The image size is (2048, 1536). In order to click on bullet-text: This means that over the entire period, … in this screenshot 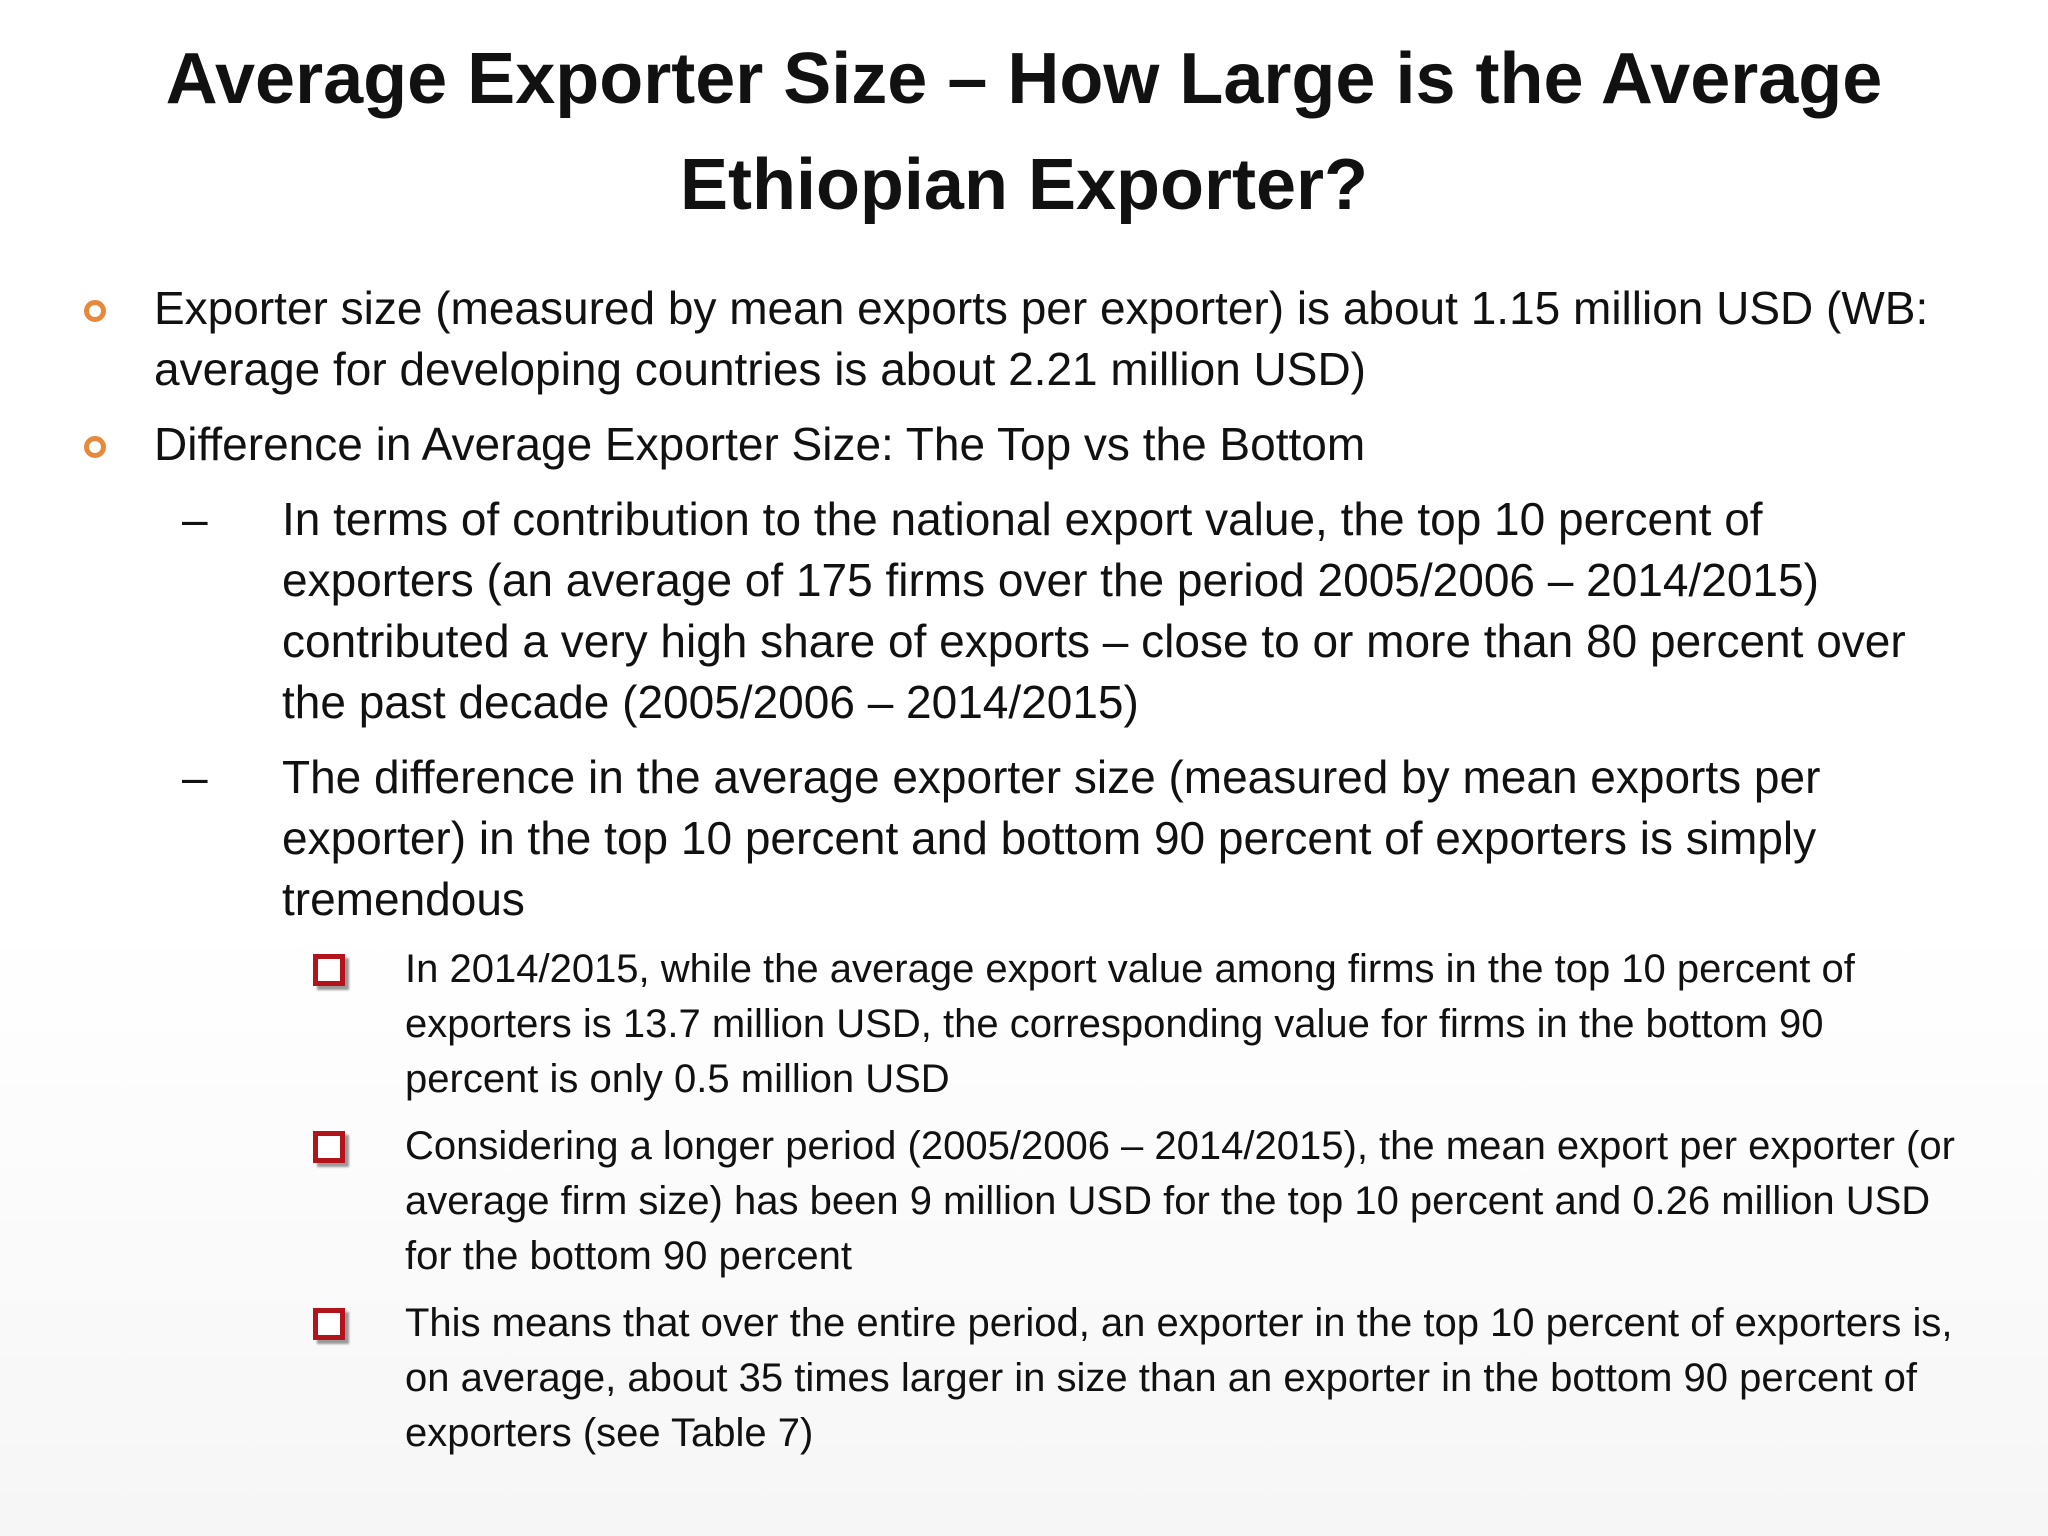, I will do `click(1179, 1378)`.